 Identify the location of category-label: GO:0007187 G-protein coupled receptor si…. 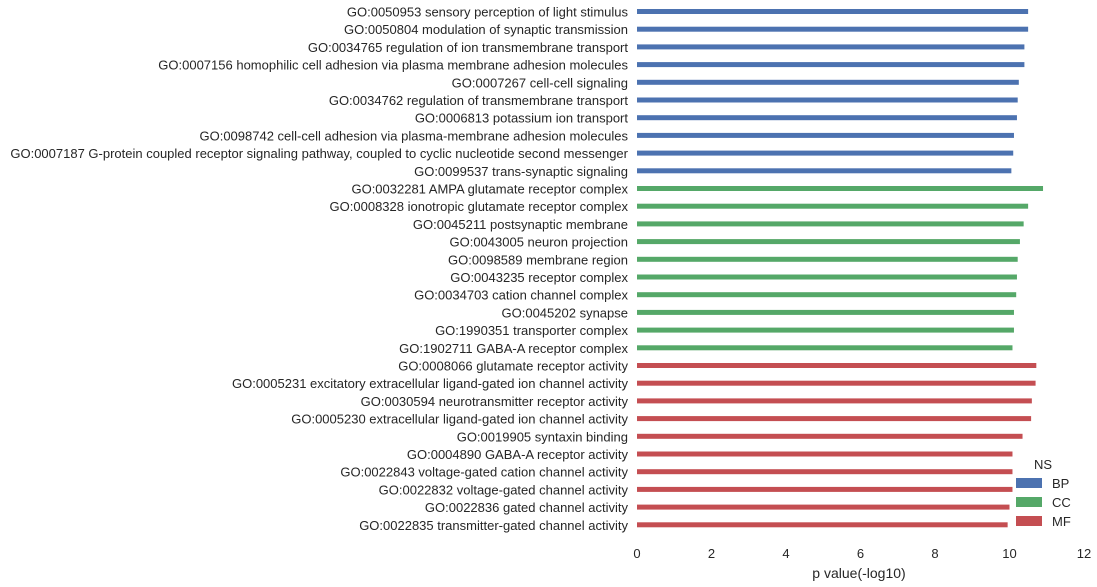
(319, 153).